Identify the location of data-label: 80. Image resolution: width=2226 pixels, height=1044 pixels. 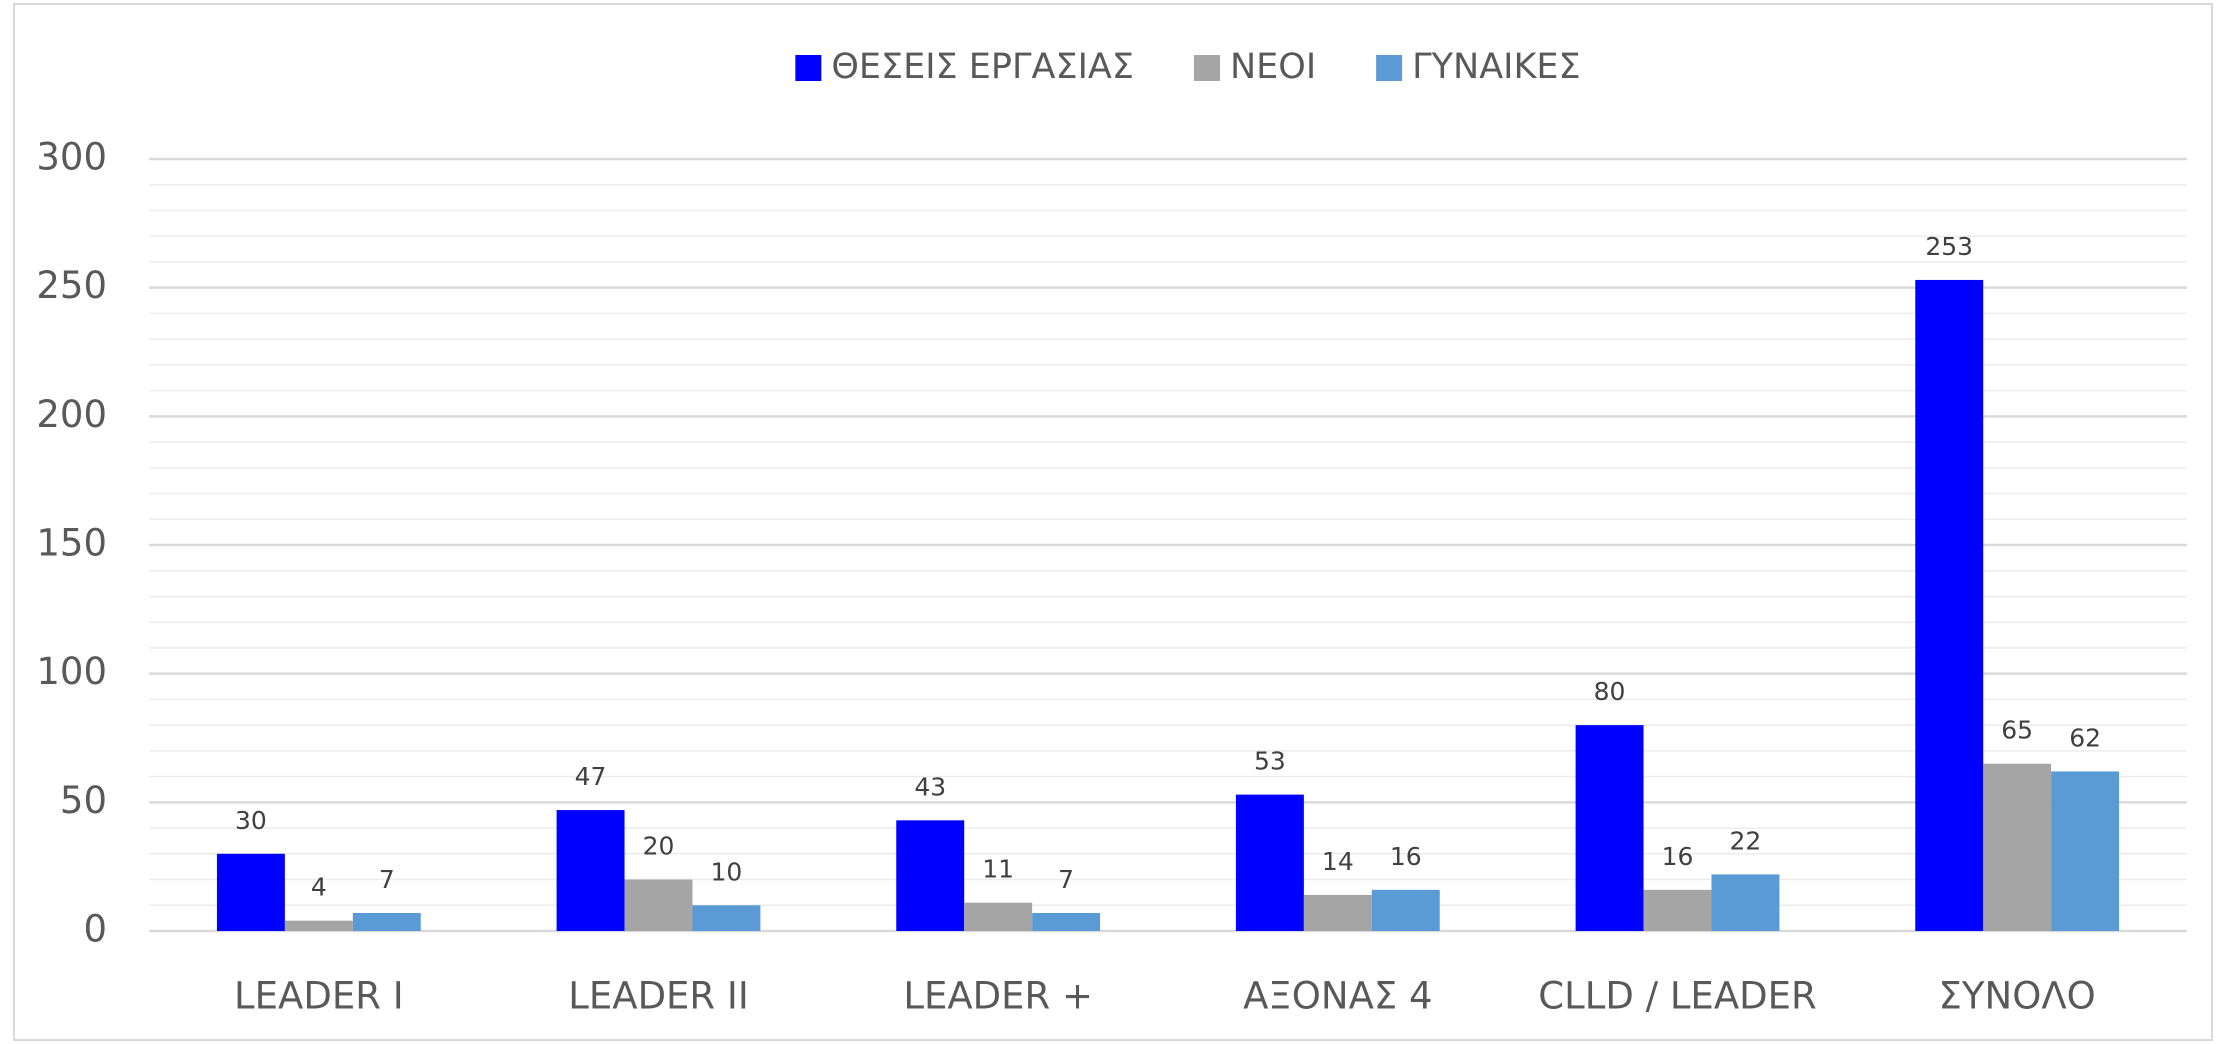
(1610, 691).